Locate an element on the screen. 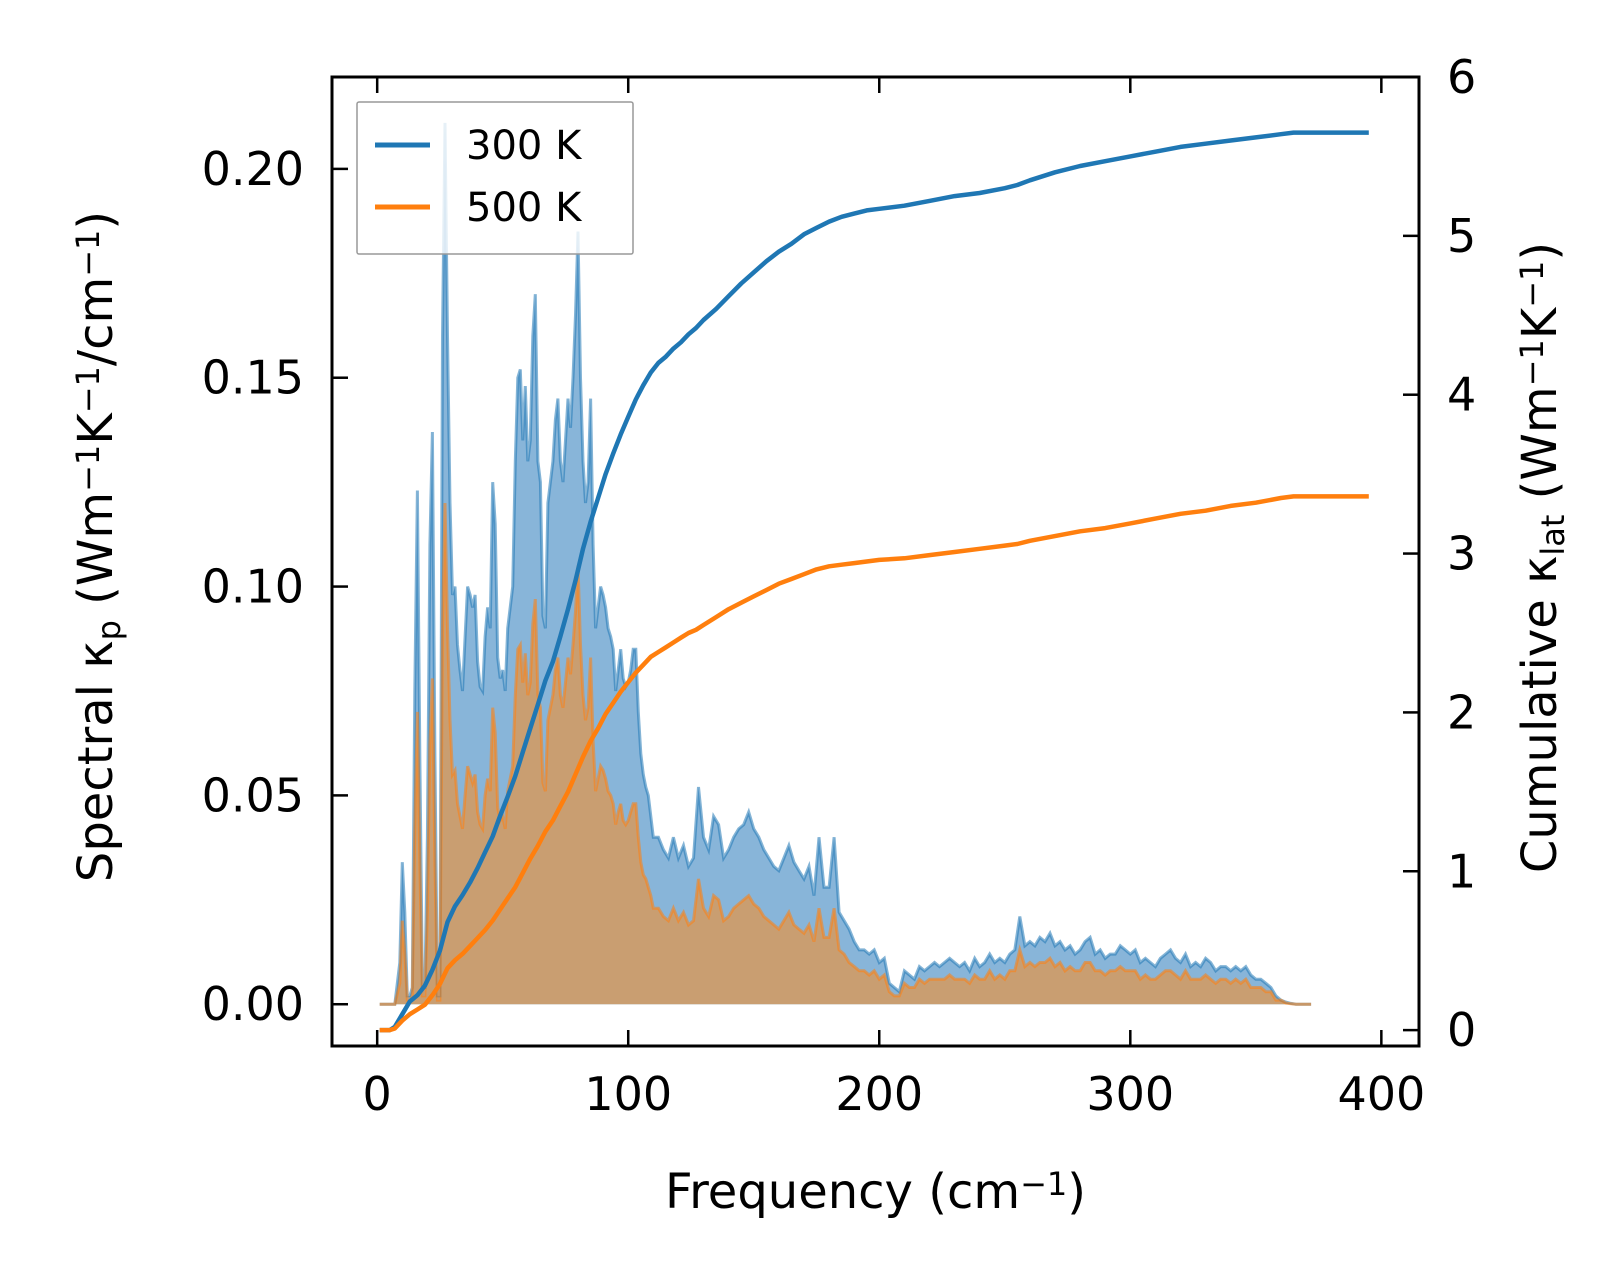  x-axis-label: Frequency (cm−1) is located at coordinates (875, 1192).